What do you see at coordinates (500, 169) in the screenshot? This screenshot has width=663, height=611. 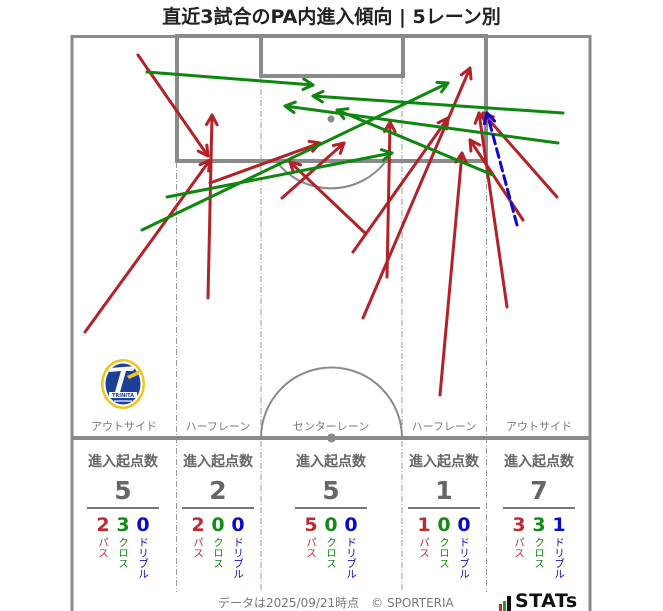 I see `dribble-arrow` at bounding box center [500, 169].